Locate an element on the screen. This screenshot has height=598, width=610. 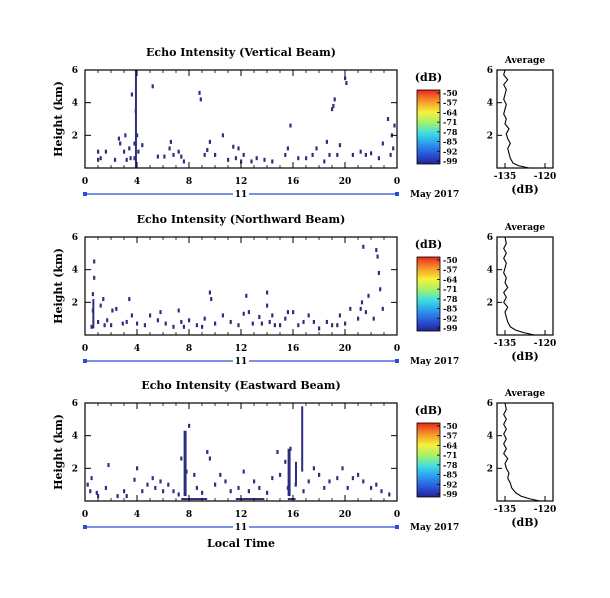
profile-line is located at coordinates (516, 119).